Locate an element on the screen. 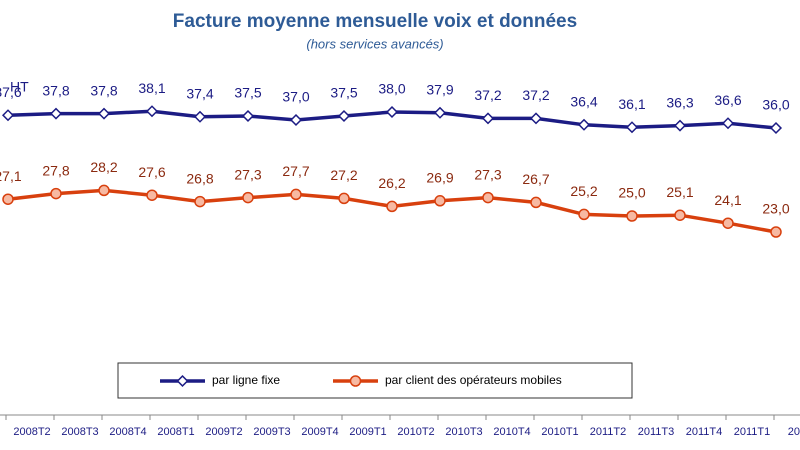 This screenshot has width=800, height=450. data-label: 27,7 is located at coordinates (295, 171).